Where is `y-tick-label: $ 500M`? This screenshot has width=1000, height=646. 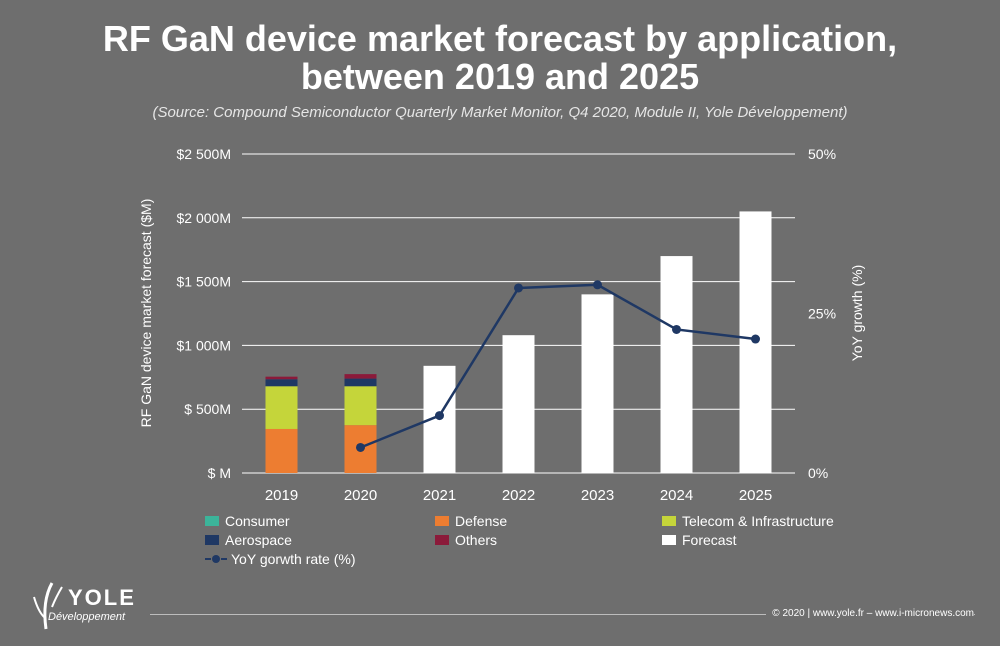 y-tick-label: $ 500M is located at coordinates (207, 409).